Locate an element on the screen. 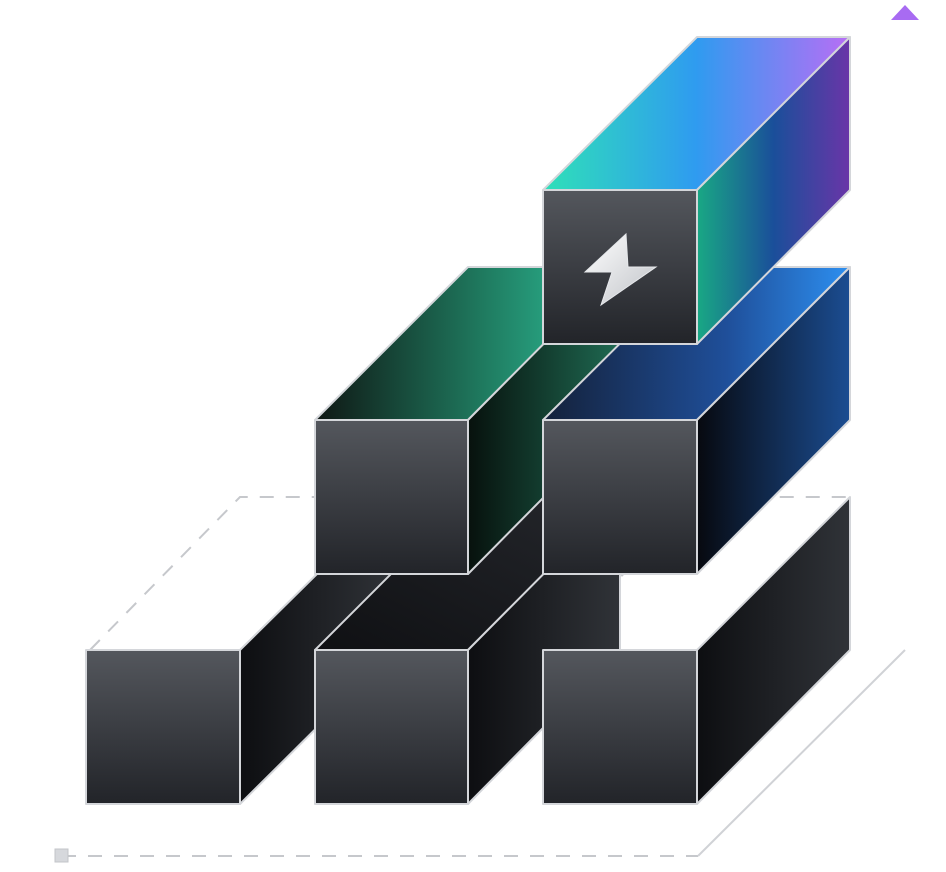 This screenshot has width=946, height=872. vertical-axis is located at coordinates (905, 327).